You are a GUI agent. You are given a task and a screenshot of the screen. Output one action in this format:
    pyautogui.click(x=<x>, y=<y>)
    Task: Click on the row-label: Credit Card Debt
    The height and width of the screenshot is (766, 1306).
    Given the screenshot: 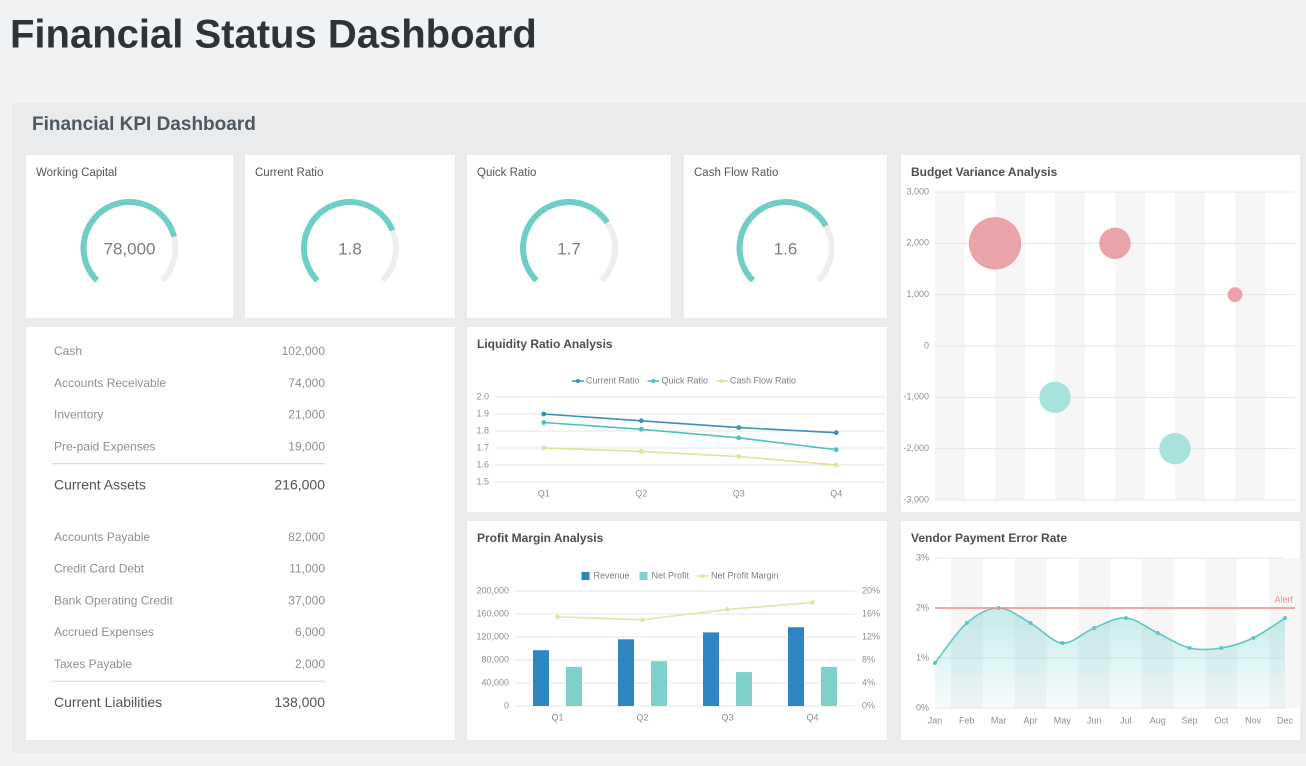 What is the action you would take?
    pyautogui.click(x=99, y=569)
    